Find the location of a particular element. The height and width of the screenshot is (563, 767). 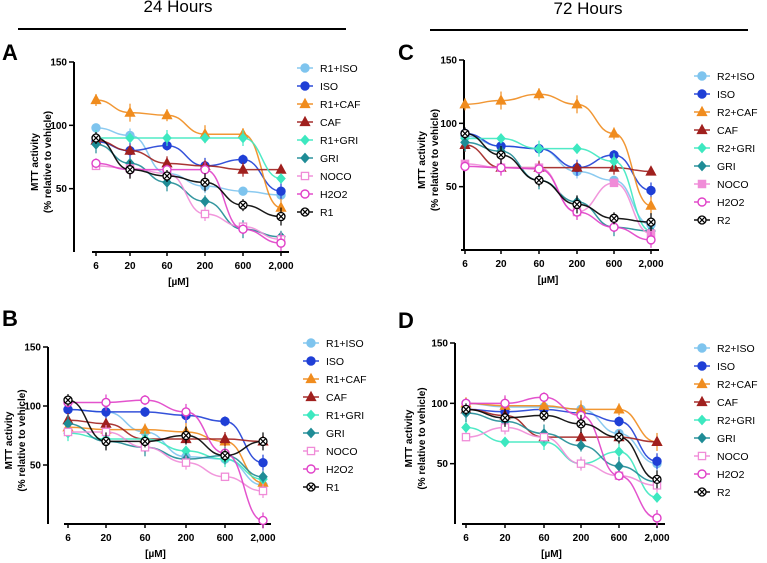

panel-b-legend-marker-h2o2 is located at coordinates (311, 469).